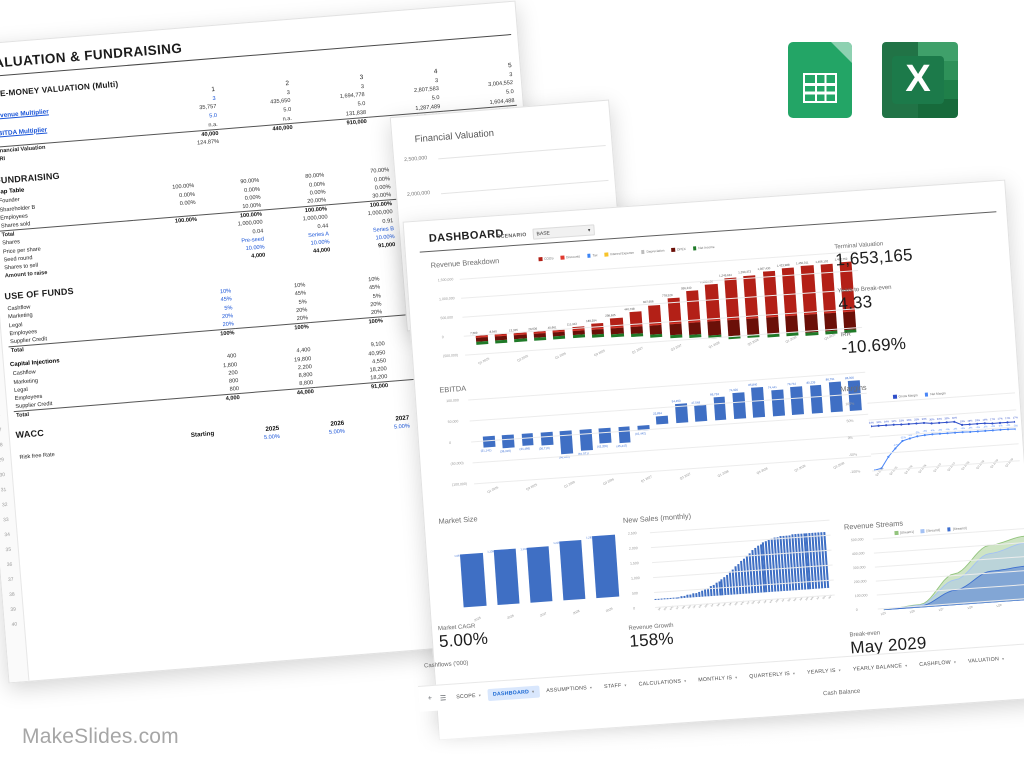 Image resolution: width=1024 pixels, height=768 pixels. Describe the element at coordinates (855, 472) in the screenshot. I see `y-tick: -100%` at that location.